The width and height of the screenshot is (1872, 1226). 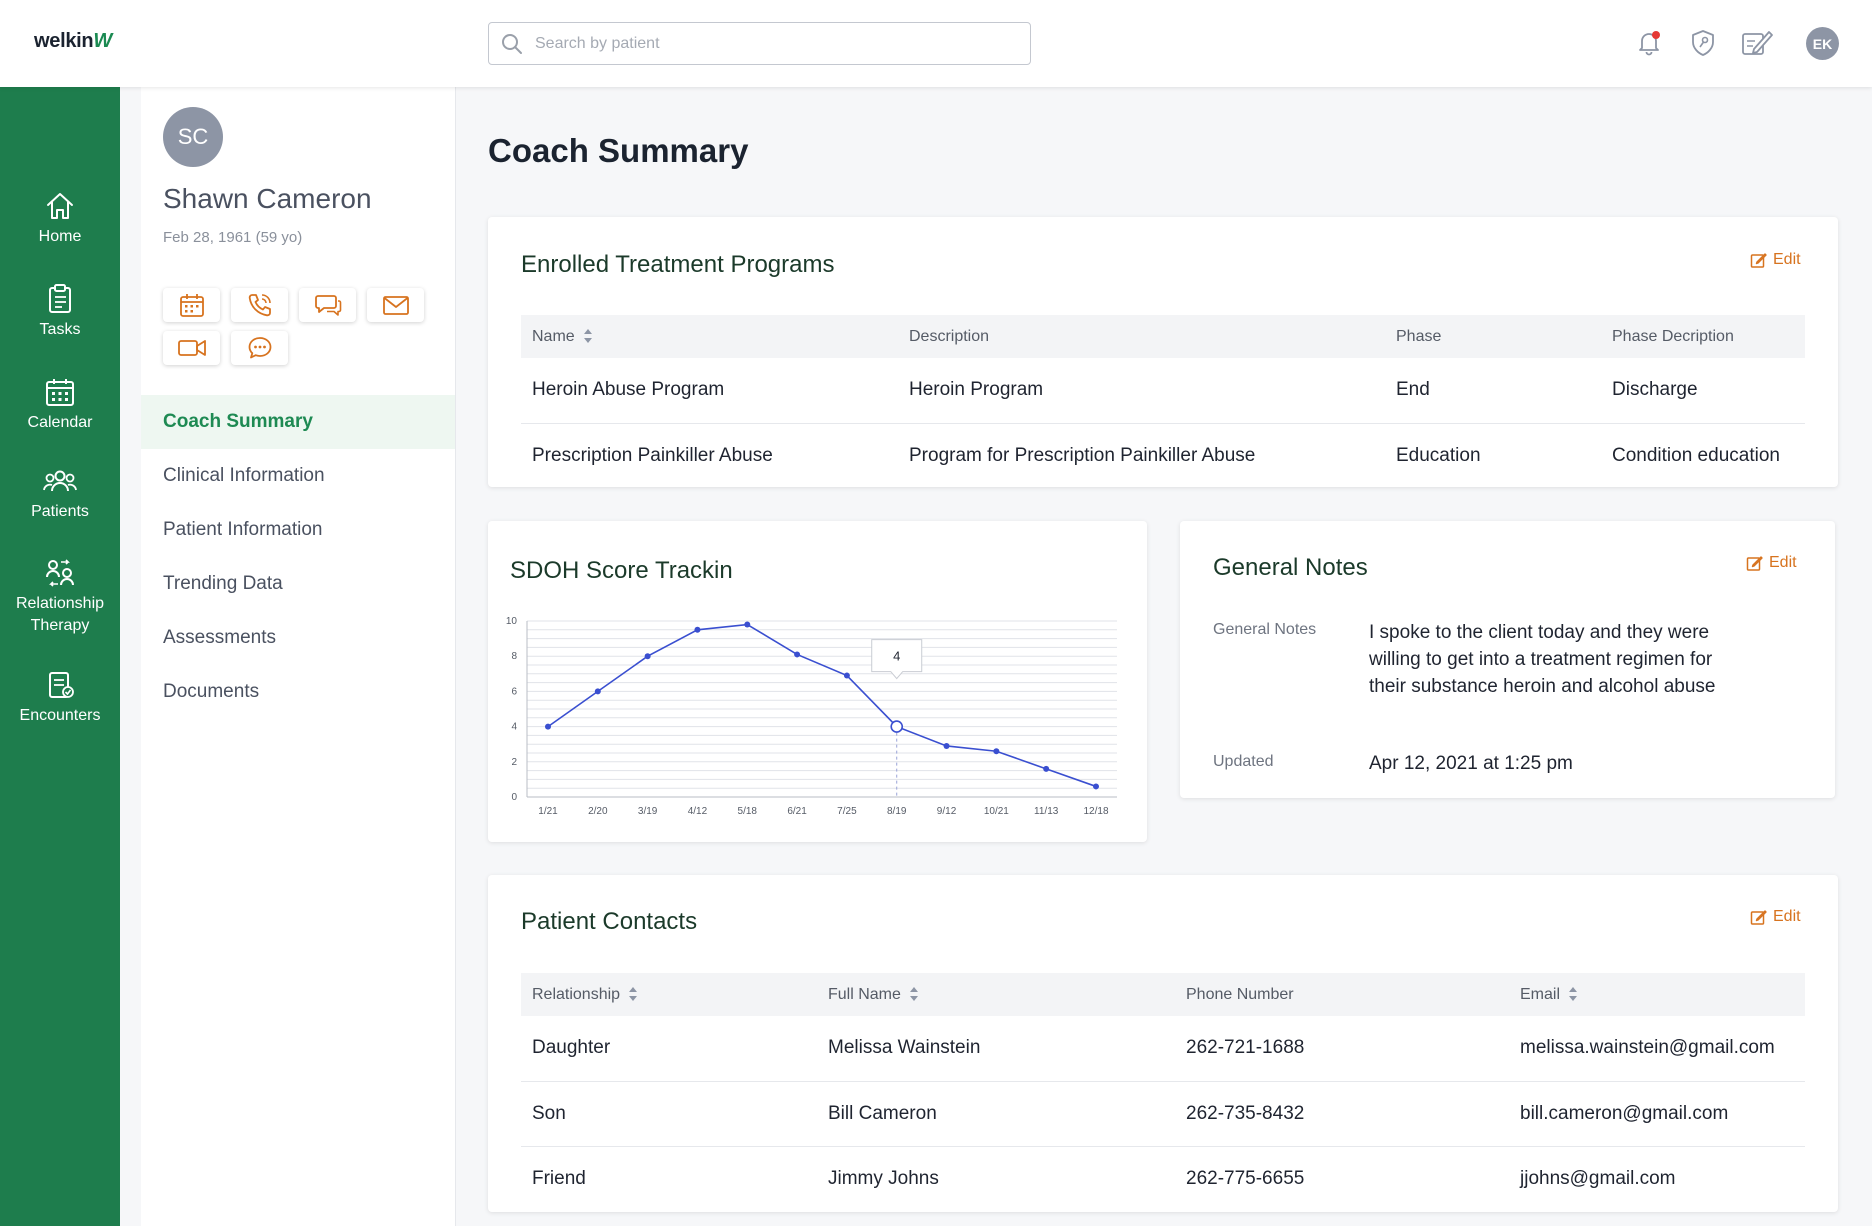 I want to click on call-button, so click(x=259, y=305).